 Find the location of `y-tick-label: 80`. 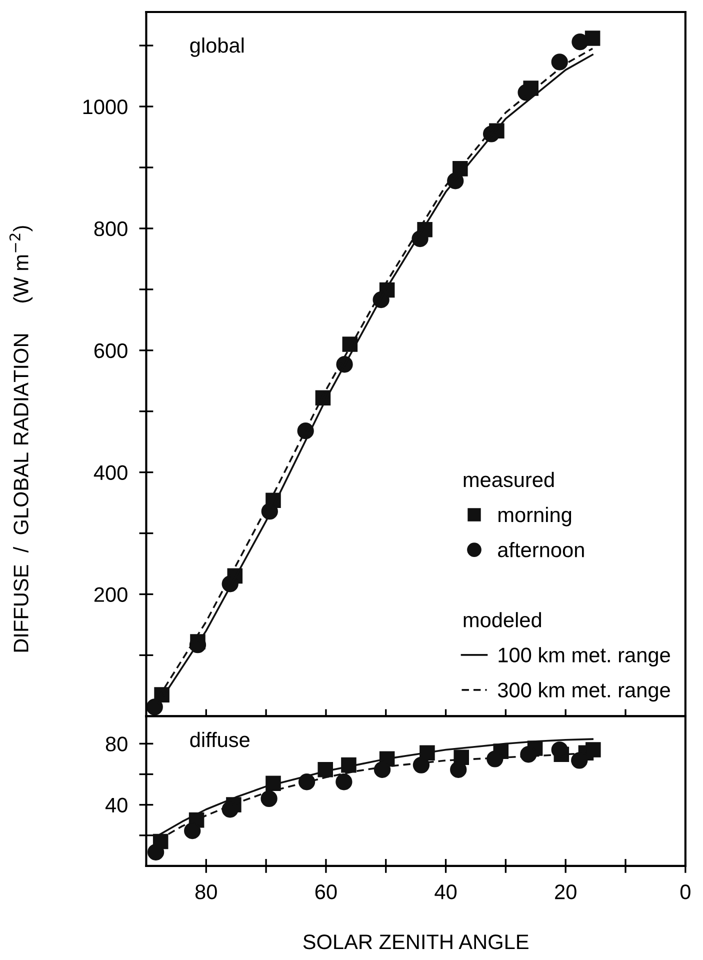

y-tick-label: 80 is located at coordinates (117, 744).